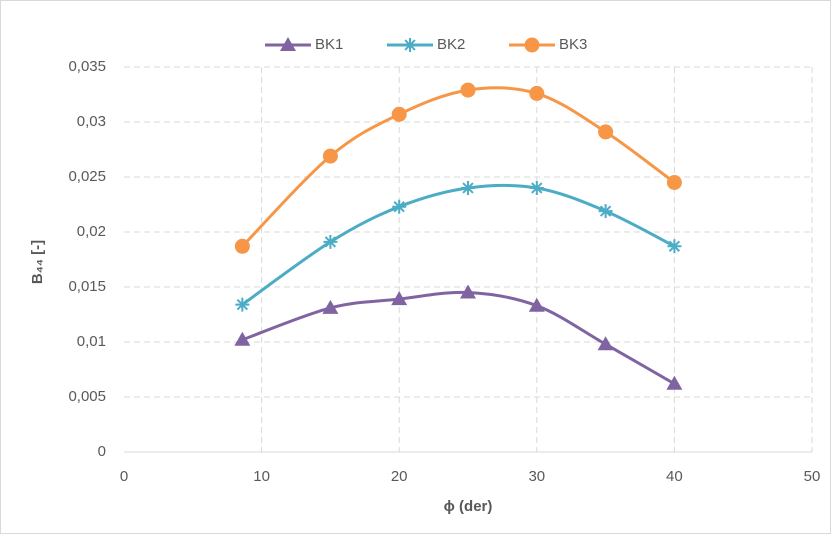 This screenshot has width=831, height=534. Describe the element at coordinates (87, 176) in the screenshot. I see `y-tick-label: 0,025` at that location.